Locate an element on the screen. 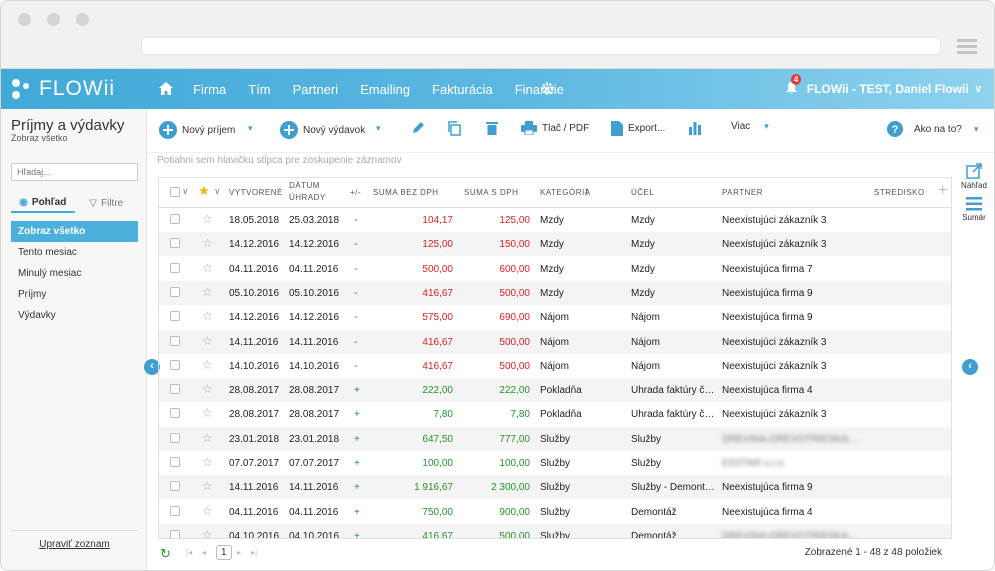 The image size is (995, 571). col-sign: +/- is located at coordinates (356, 192).